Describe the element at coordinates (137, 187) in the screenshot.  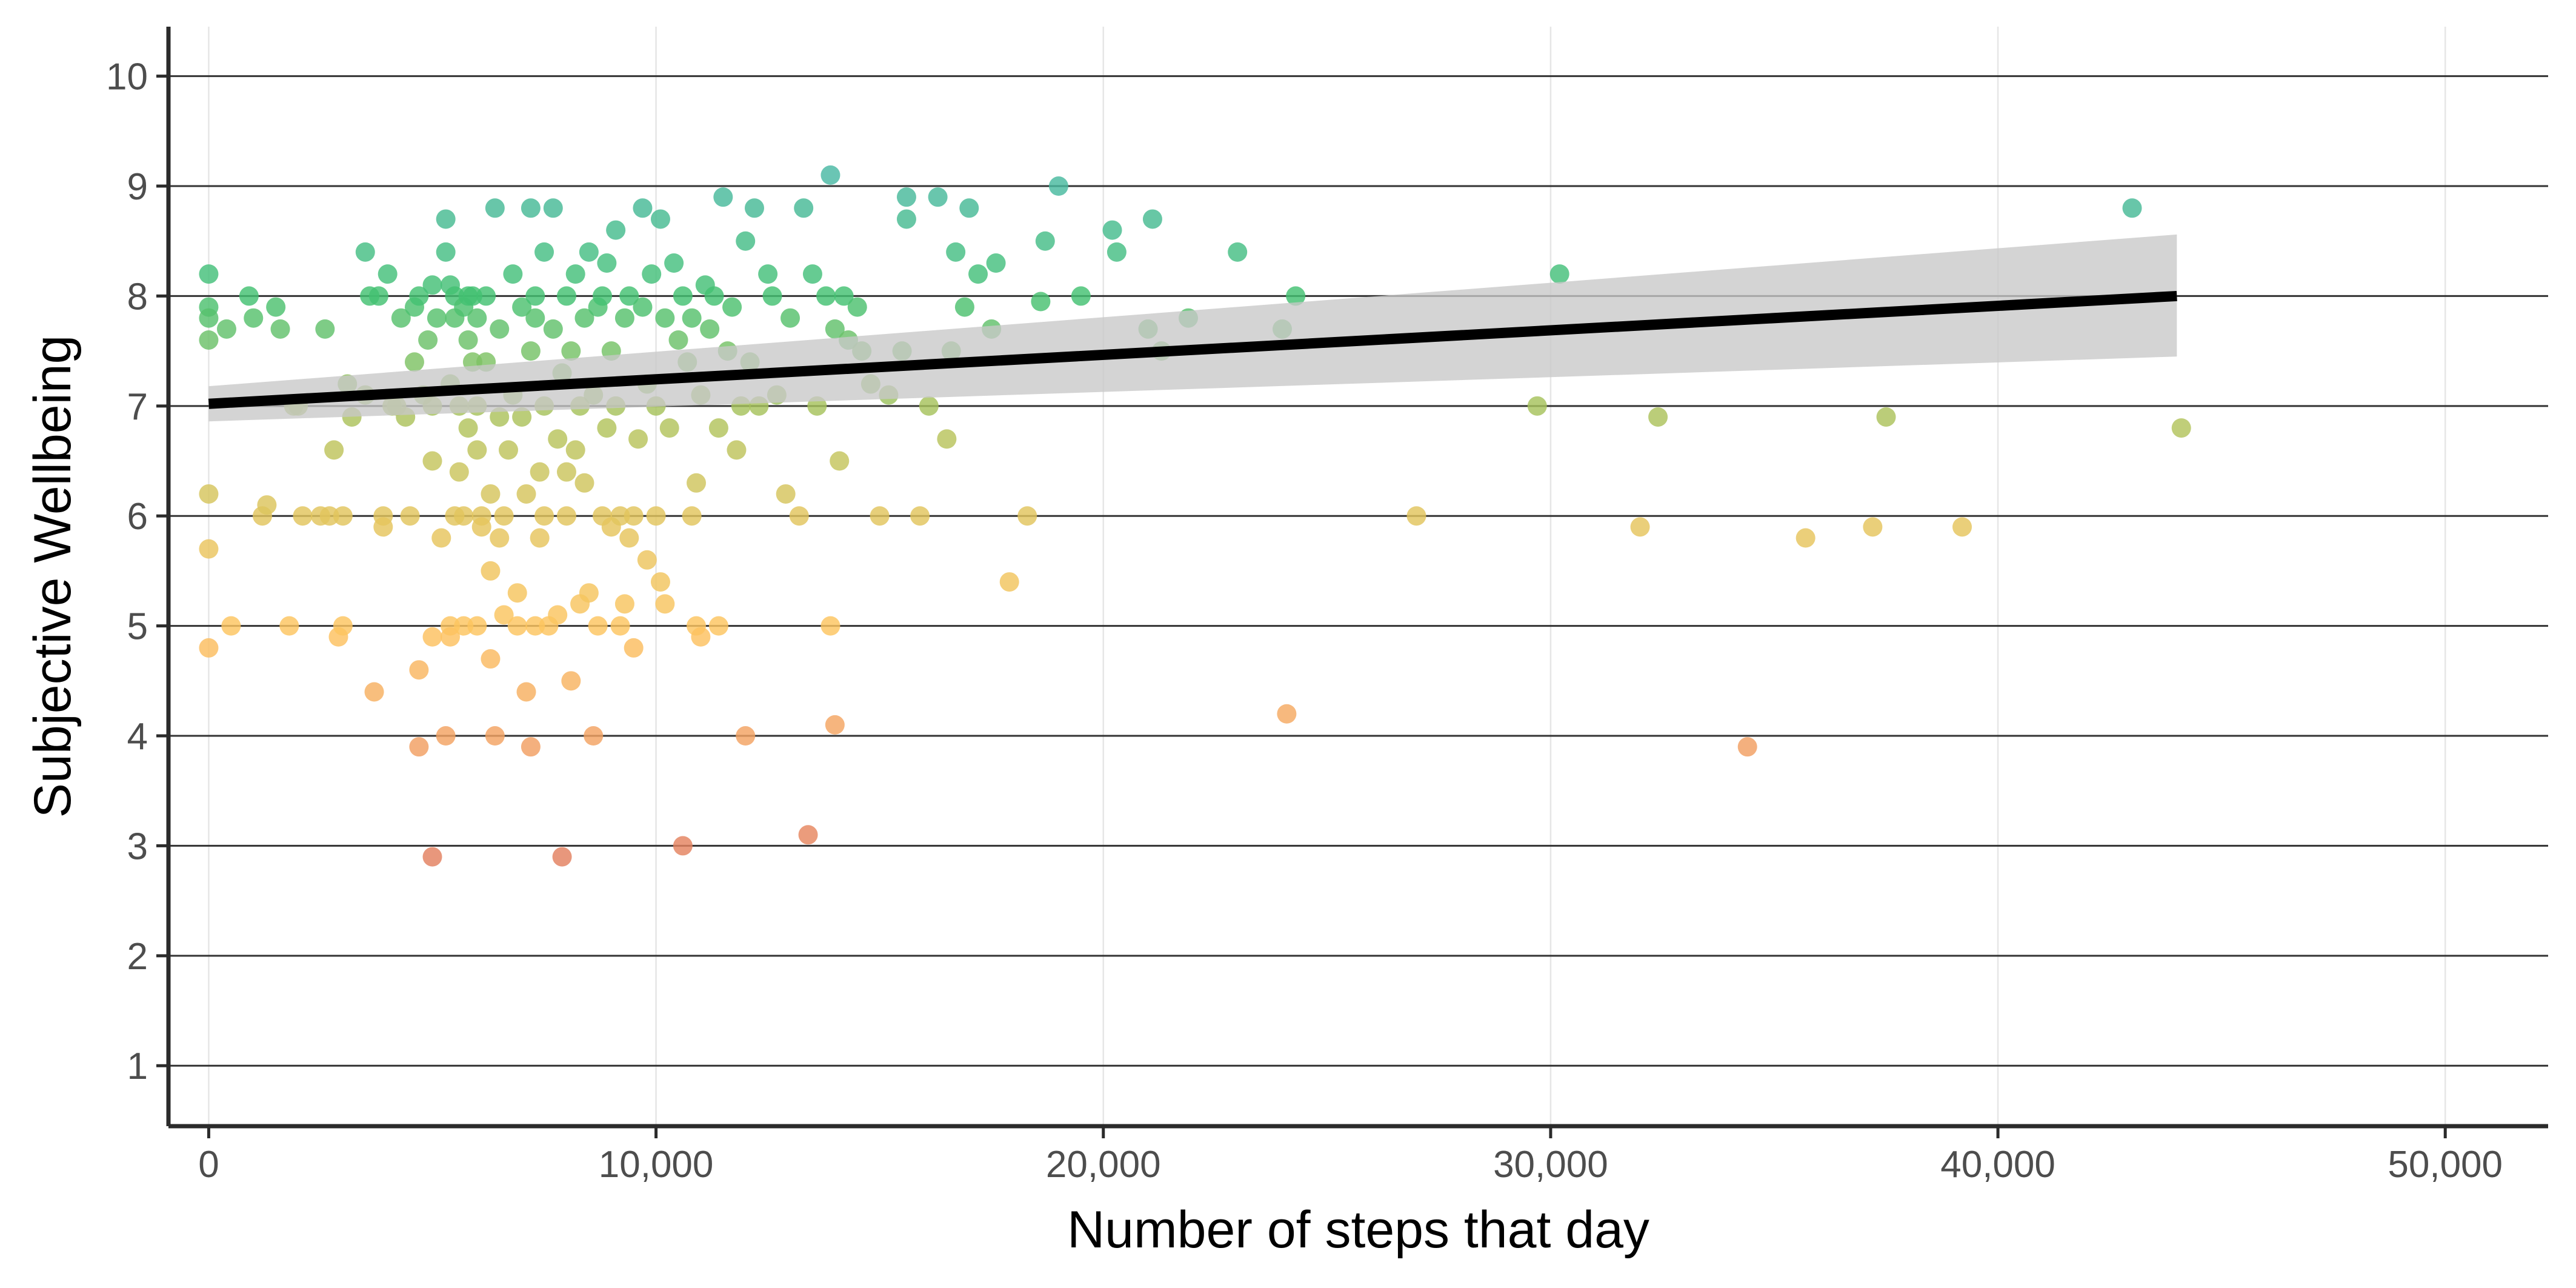
I see `y-tick-label-8: 9` at that location.